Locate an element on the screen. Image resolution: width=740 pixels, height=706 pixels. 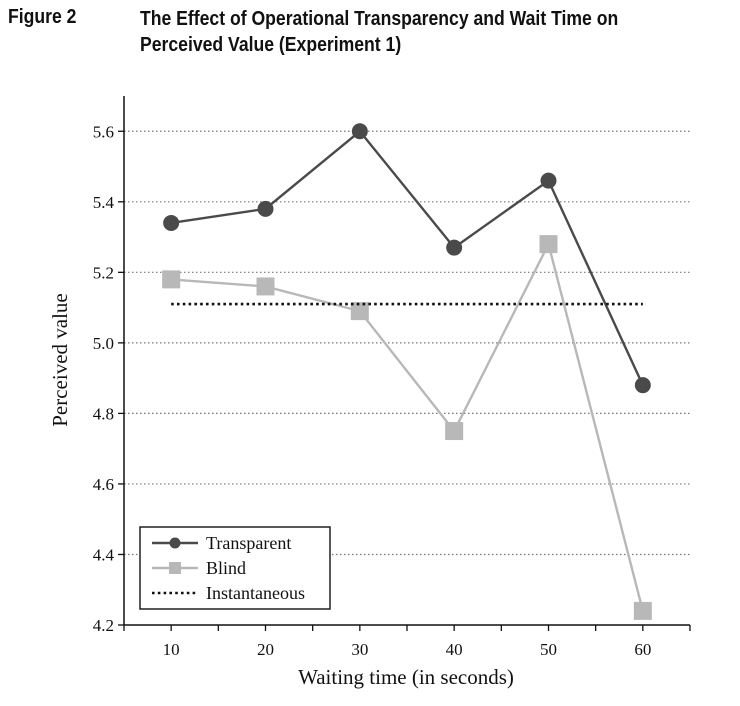
y-tick-label-7: 5.6 is located at coordinates (103, 131).